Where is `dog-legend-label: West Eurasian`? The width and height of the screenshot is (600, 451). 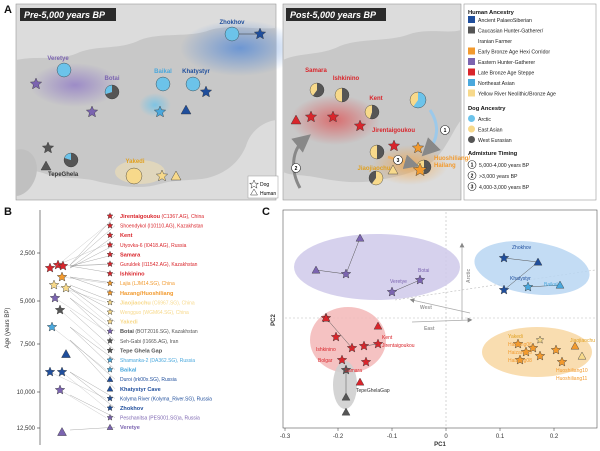
dog-legend-label: West Eurasian is located at coordinates (495, 141).